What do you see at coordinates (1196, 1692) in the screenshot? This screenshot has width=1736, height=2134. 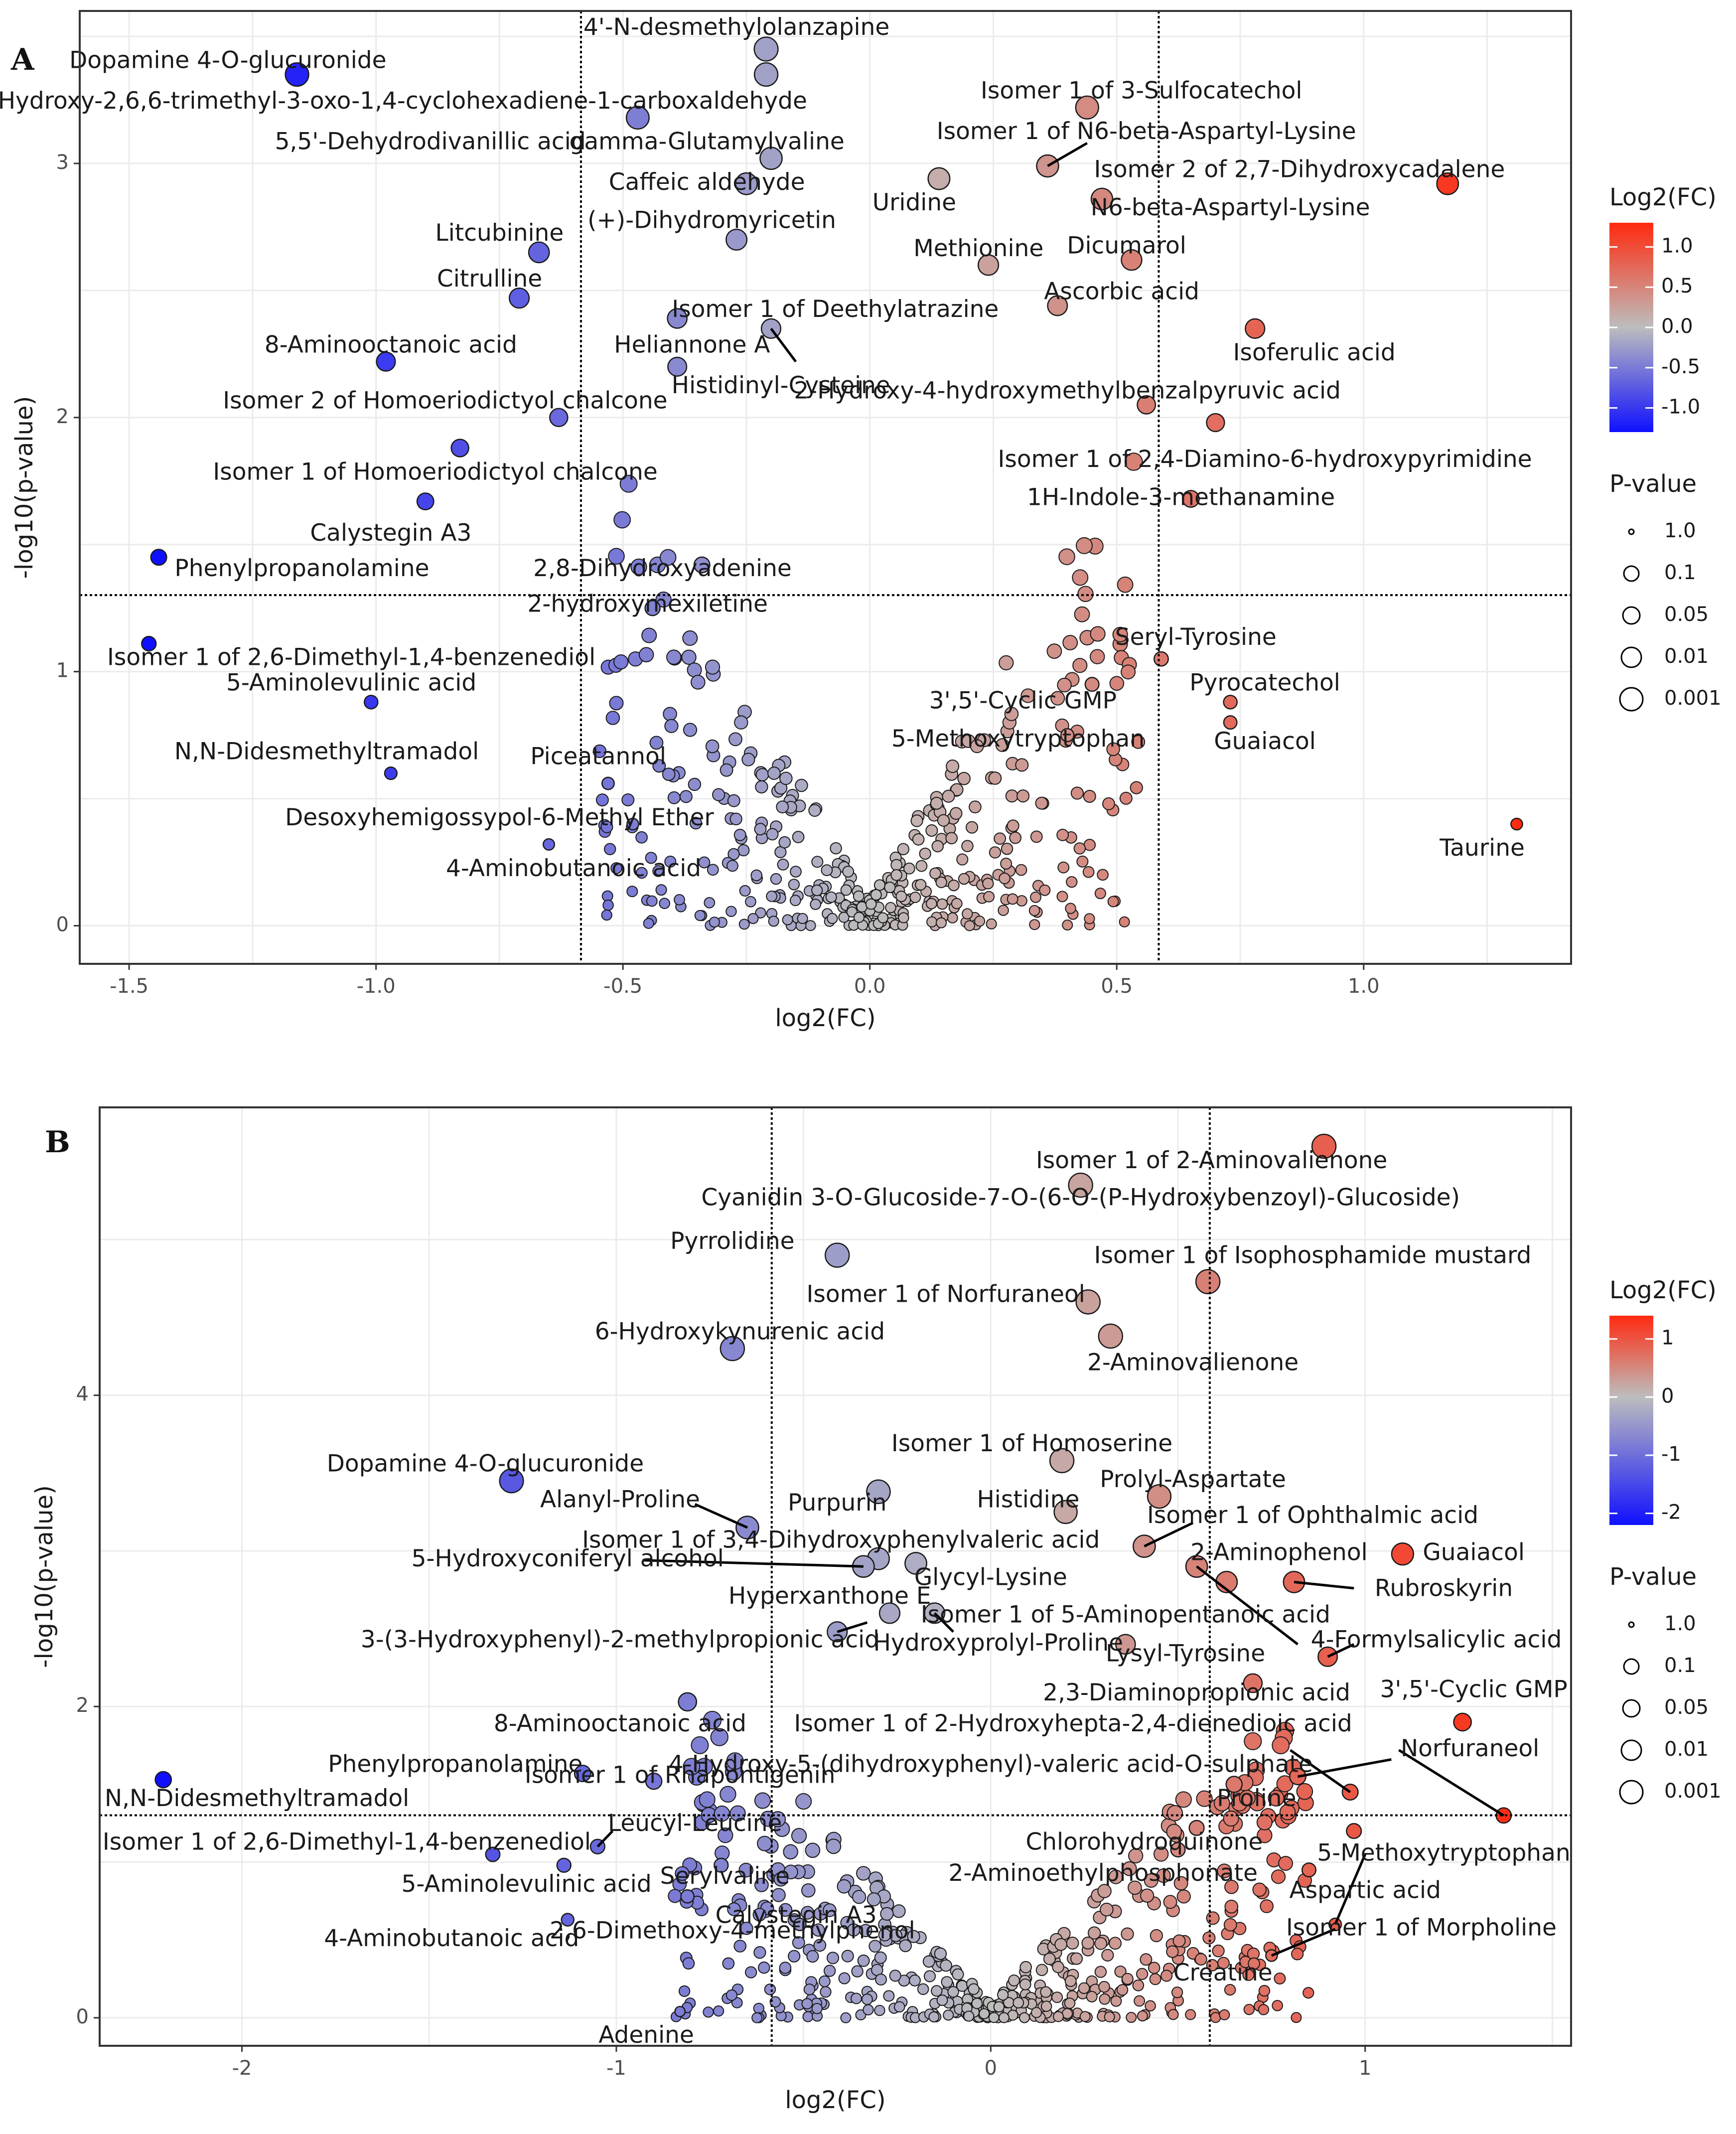 I see `point-label: 2,3-Diaminopropionic acid` at bounding box center [1196, 1692].